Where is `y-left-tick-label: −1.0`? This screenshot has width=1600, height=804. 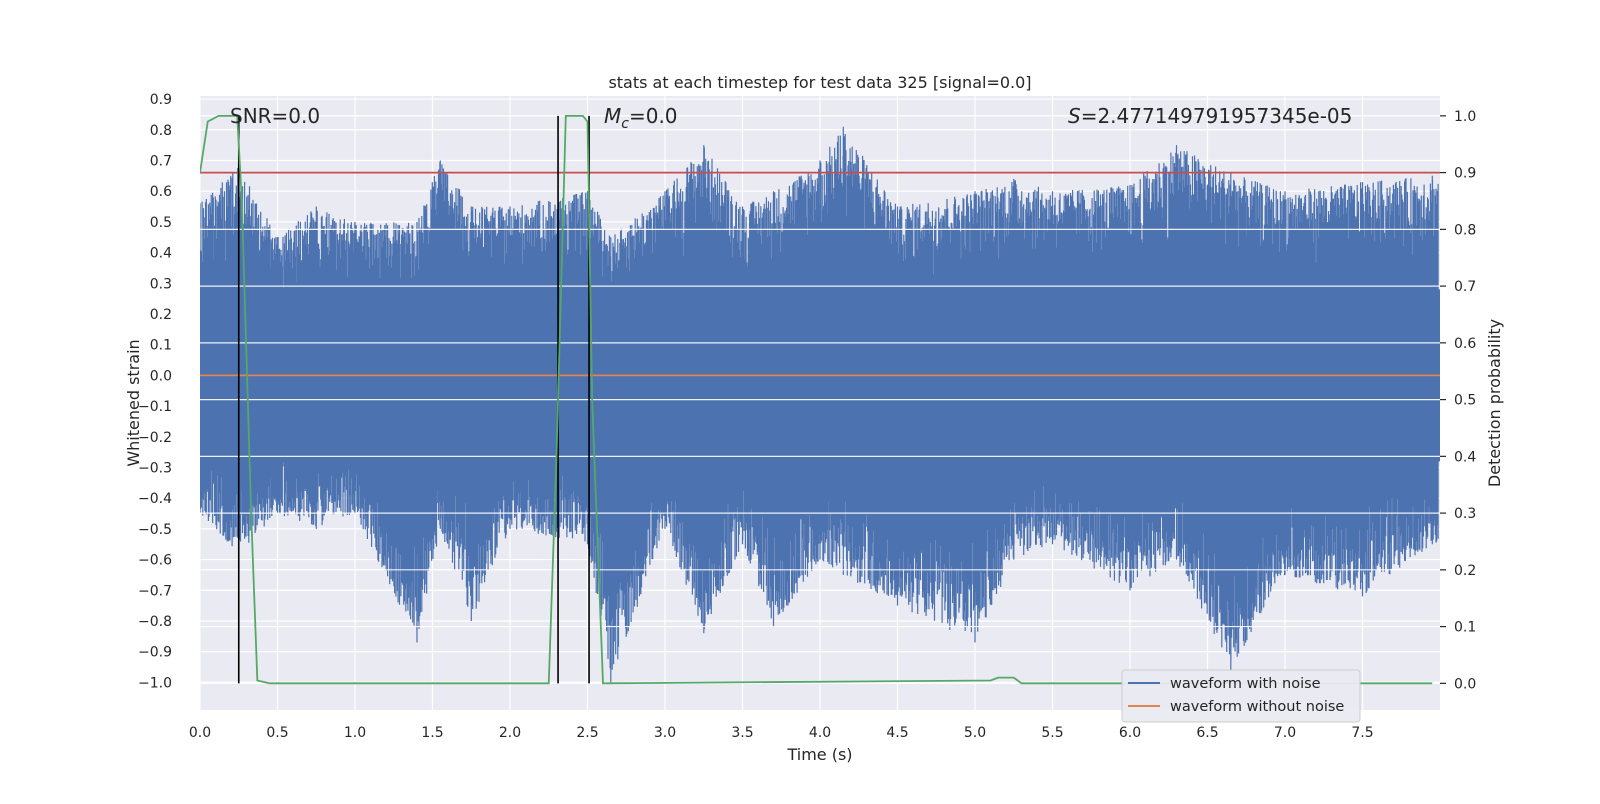 y-left-tick-label: −1.0 is located at coordinates (155, 683).